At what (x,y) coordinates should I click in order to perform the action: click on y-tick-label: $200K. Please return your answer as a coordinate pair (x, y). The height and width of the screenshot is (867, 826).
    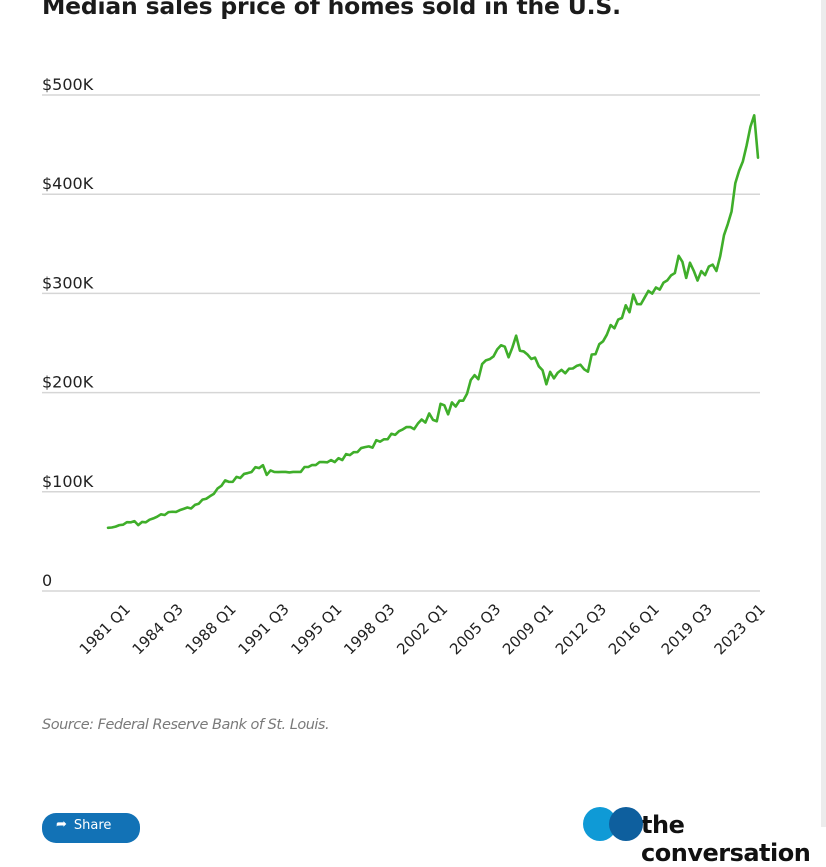
    Looking at the image, I should click on (68, 382).